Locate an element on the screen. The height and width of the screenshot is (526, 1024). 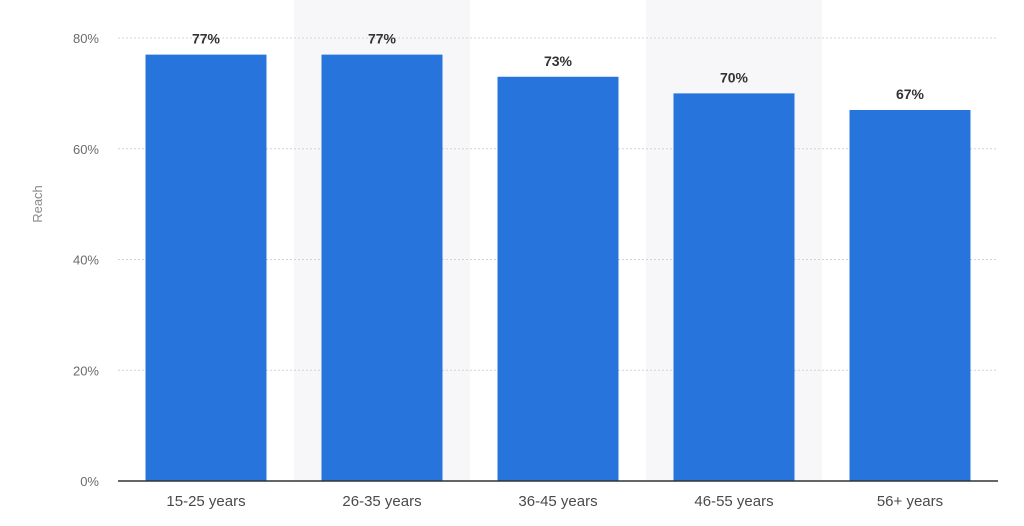
y-tick-label: 40% is located at coordinates (86, 260).